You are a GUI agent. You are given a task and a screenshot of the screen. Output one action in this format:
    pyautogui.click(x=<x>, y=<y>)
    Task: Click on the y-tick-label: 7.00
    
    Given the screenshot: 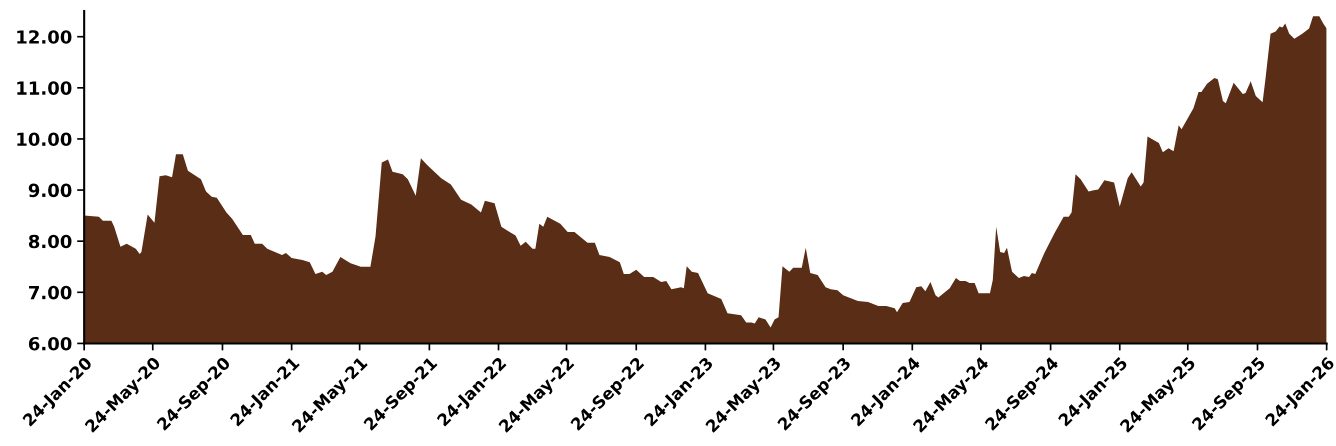 What is the action you would take?
    pyautogui.click(x=50, y=292)
    